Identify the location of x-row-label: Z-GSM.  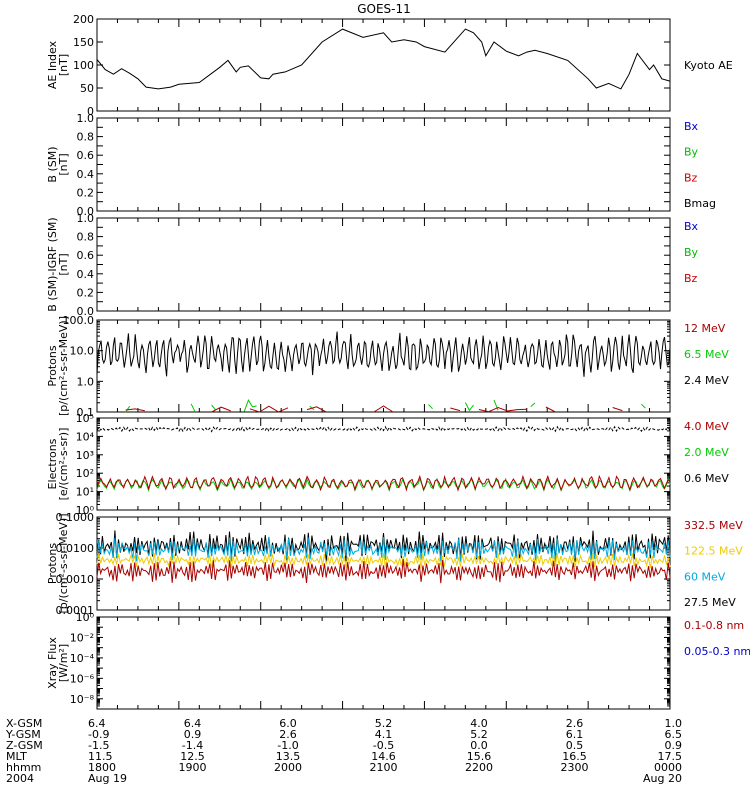
(24, 745).